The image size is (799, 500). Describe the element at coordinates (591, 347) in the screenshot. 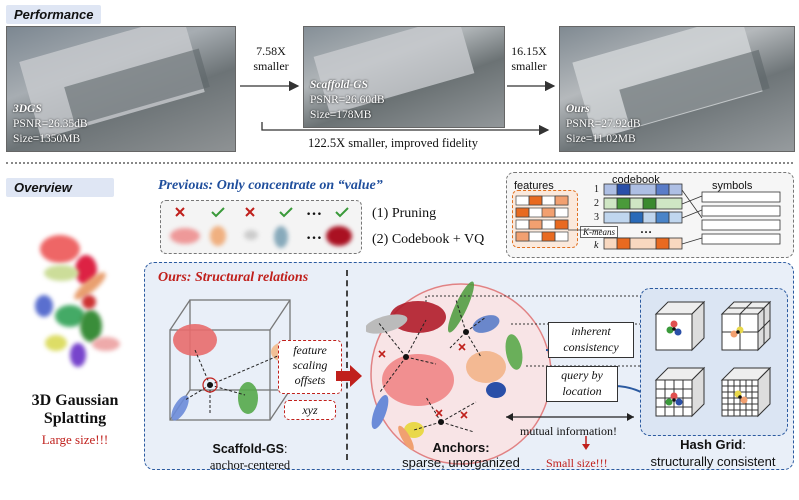

I see `inherent-line2: consistency` at that location.